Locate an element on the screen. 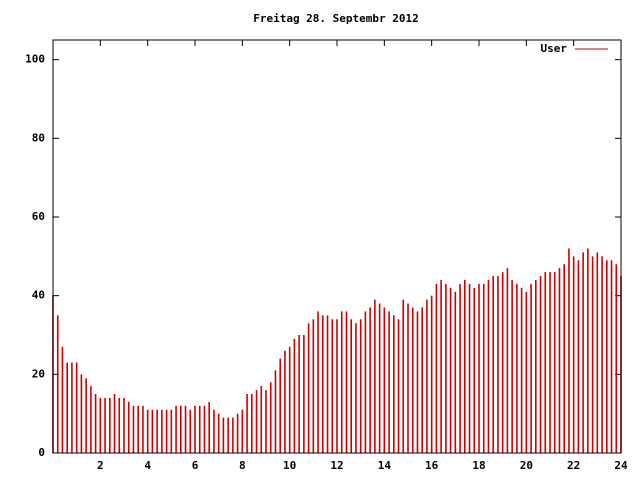 The height and width of the screenshot is (480, 640). y-tick-label: 60 is located at coordinates (38, 216).